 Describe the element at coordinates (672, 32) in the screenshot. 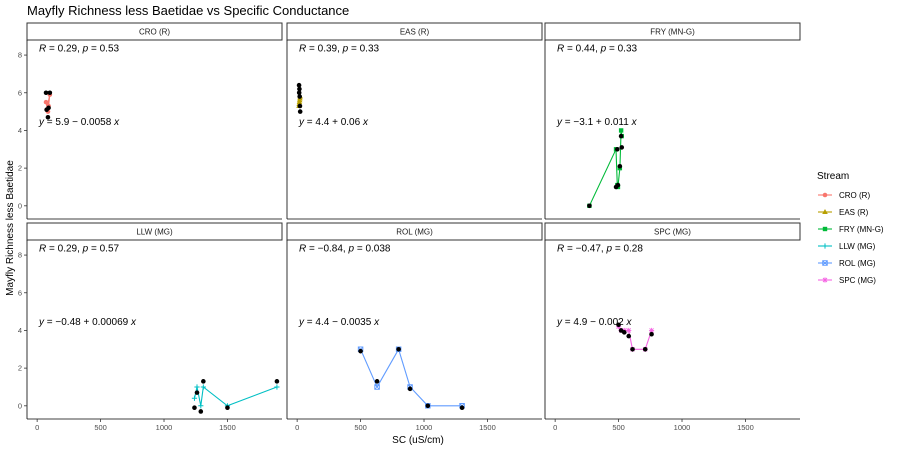

I see `strip-label: FRY (MN-G)` at that location.